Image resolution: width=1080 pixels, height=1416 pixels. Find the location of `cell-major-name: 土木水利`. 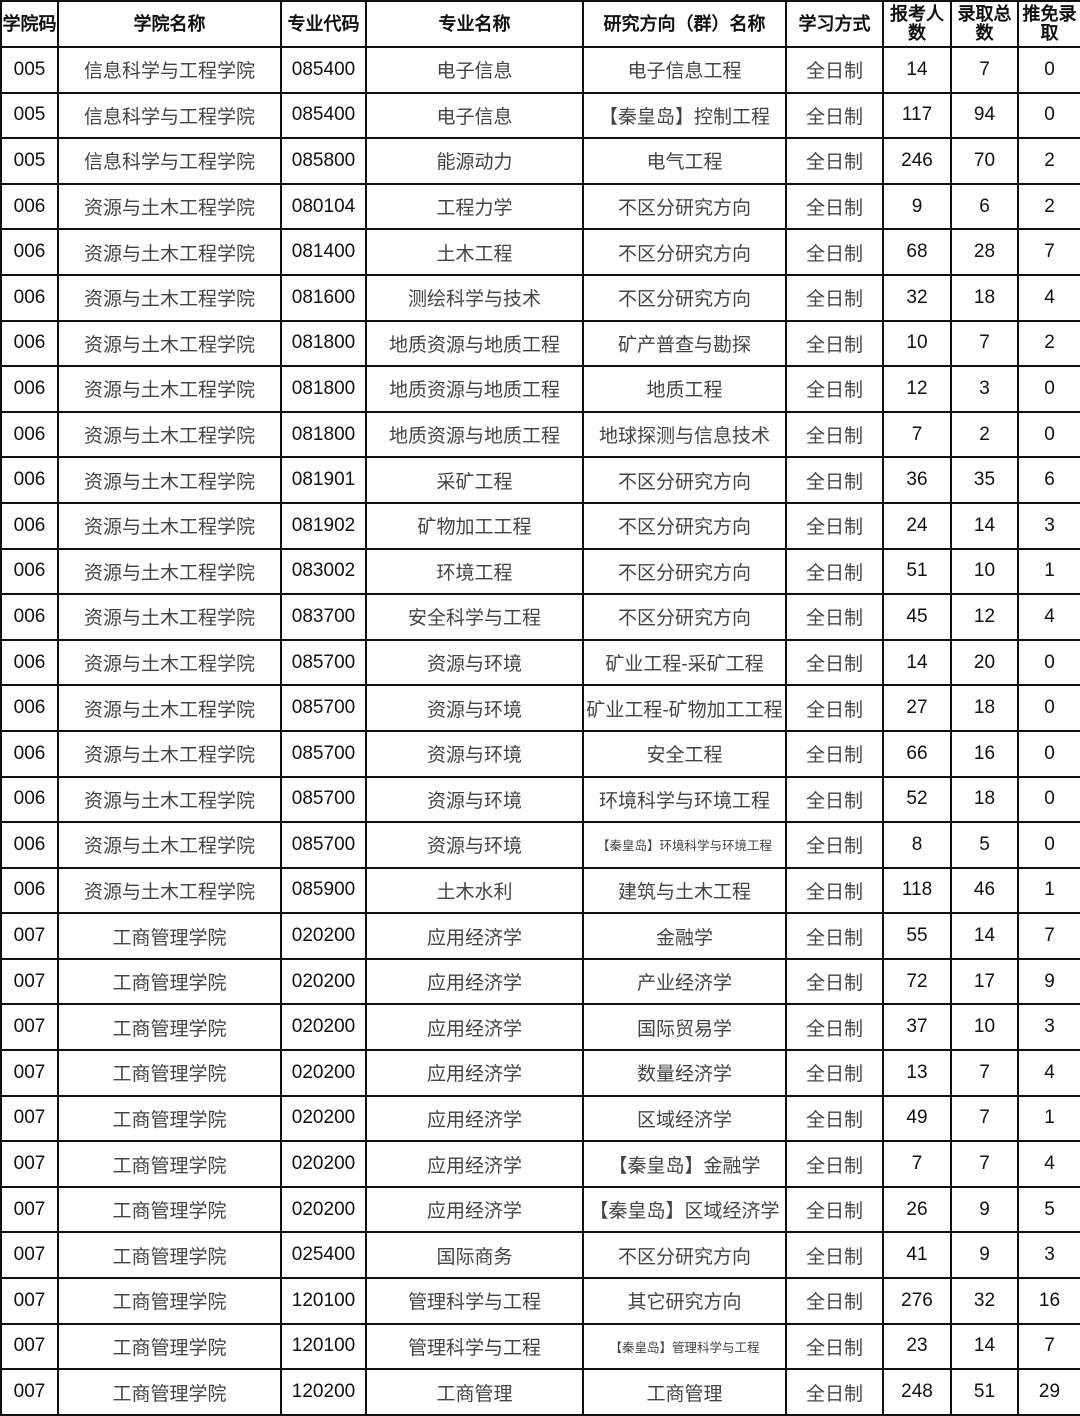

cell-major-name: 土木水利 is located at coordinates (474, 890).